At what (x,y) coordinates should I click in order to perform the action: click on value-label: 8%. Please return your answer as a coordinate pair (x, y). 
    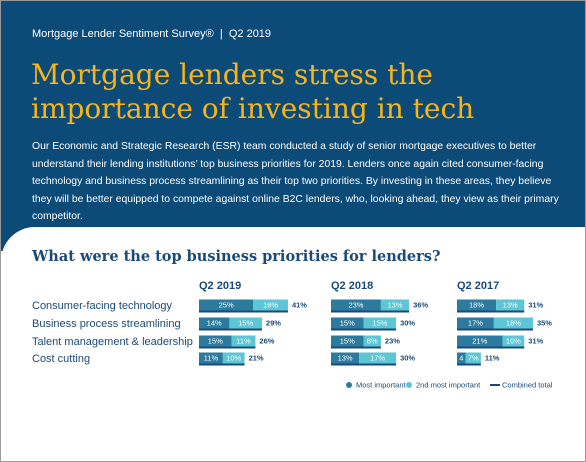
    Looking at the image, I should click on (372, 340).